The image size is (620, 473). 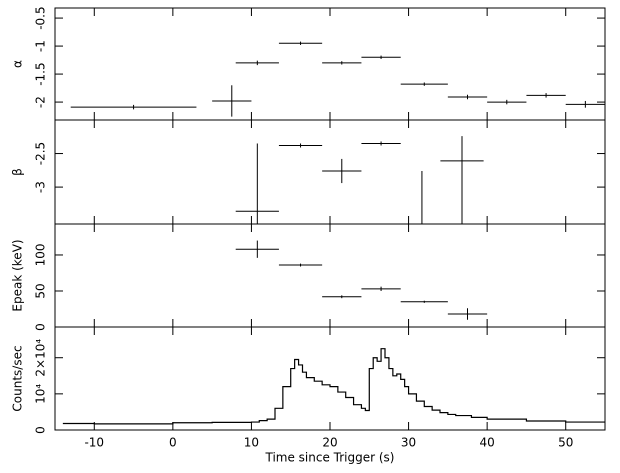 I want to click on x-tick-label: 0, so click(x=173, y=443).